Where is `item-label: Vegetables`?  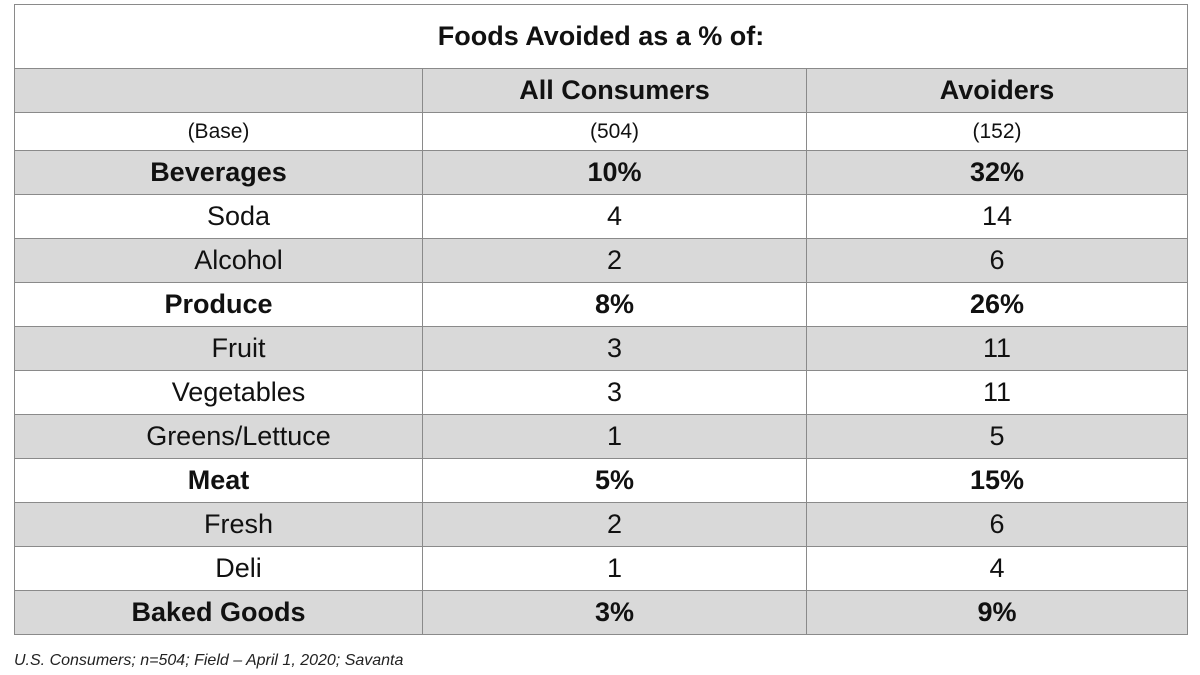 item-label: Vegetables is located at coordinates (218, 392).